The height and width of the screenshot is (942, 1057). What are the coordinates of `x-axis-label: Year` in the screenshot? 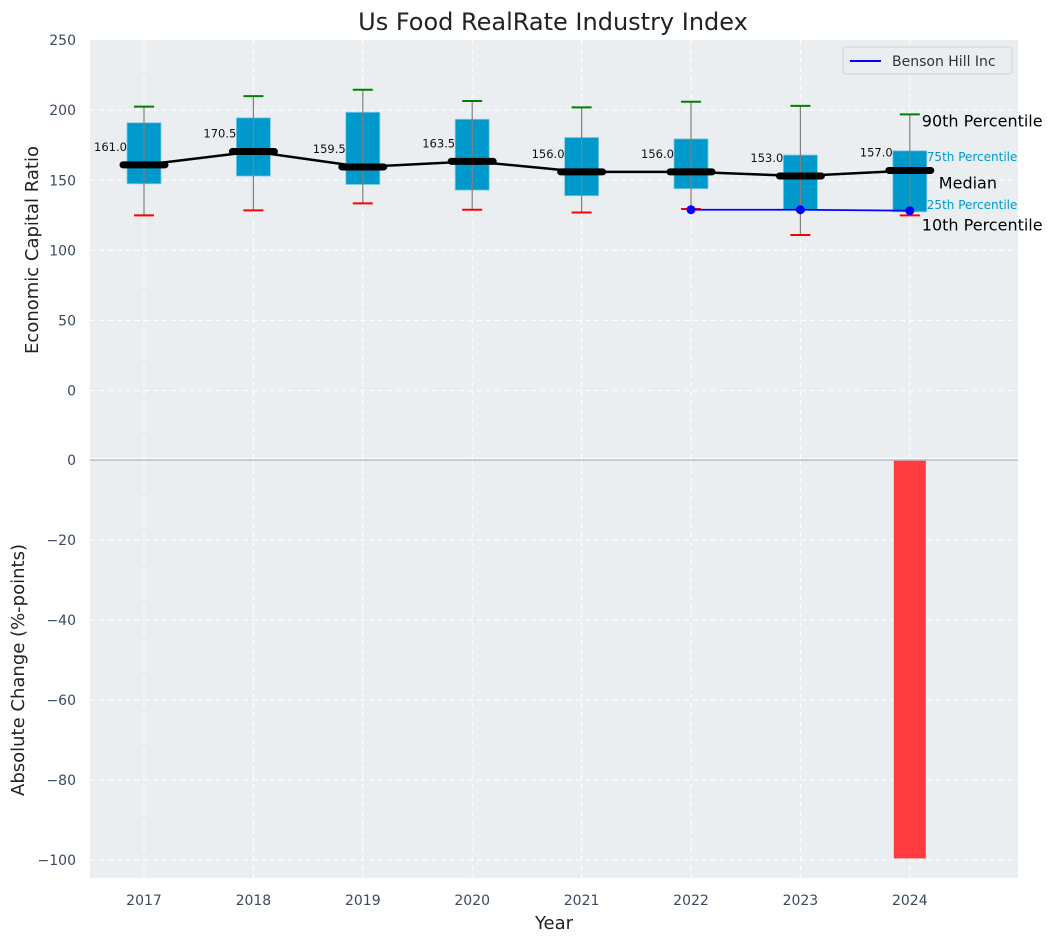 It's located at (554, 923).